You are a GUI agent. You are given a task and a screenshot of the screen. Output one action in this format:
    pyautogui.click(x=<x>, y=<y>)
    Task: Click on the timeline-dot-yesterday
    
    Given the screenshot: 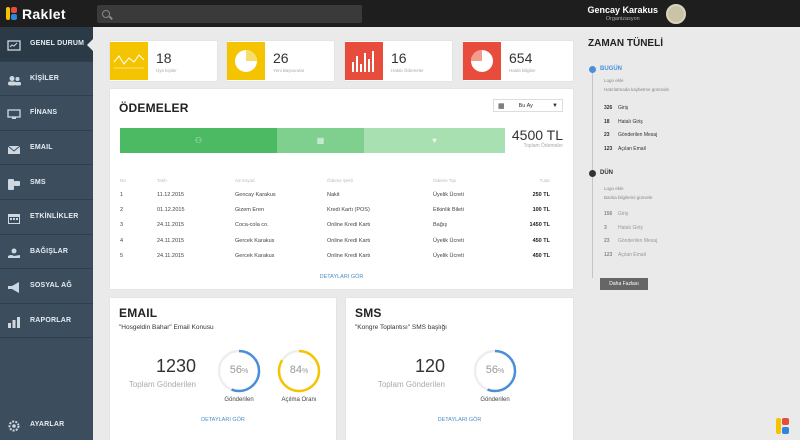 What is the action you would take?
    pyautogui.click(x=592, y=173)
    